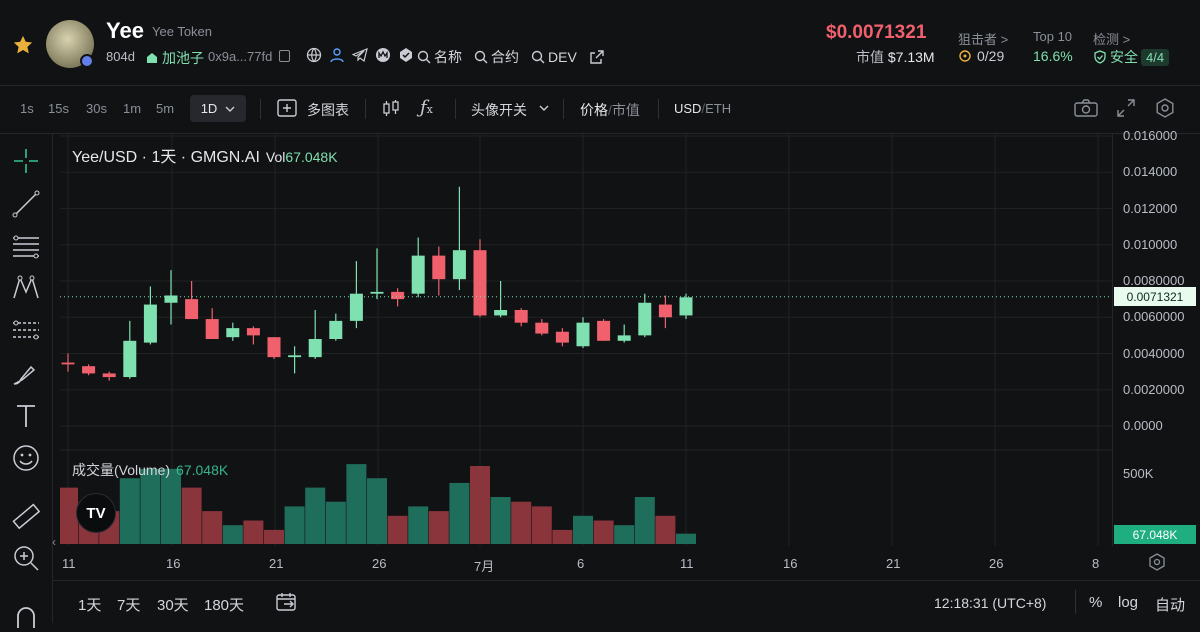 Image resolution: width=1200 pixels, height=632 pixels. What do you see at coordinates (26, 373) in the screenshot?
I see `brush-tool-icon` at bounding box center [26, 373].